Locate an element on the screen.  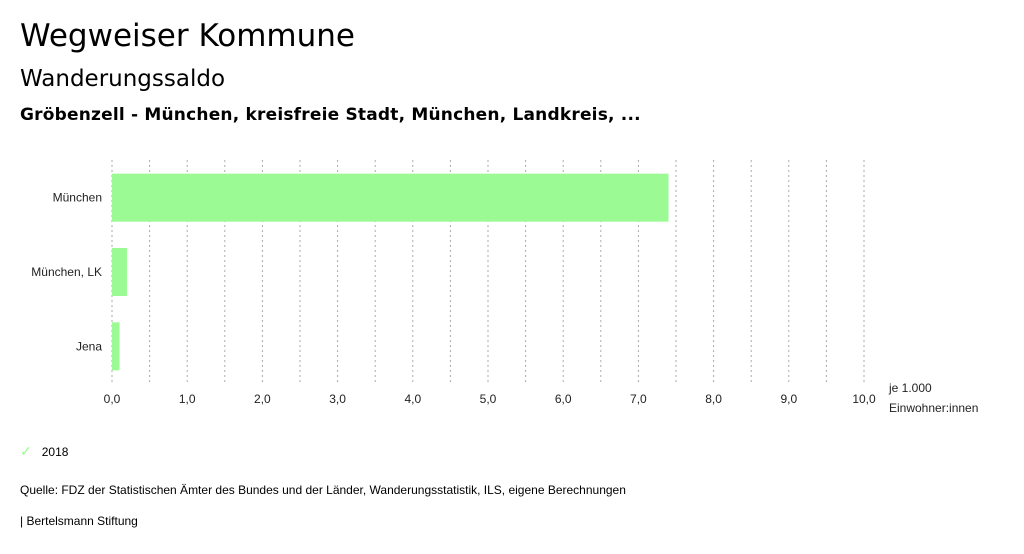
brand-note: | Bertelsmann Stiftung is located at coordinates (79, 521).